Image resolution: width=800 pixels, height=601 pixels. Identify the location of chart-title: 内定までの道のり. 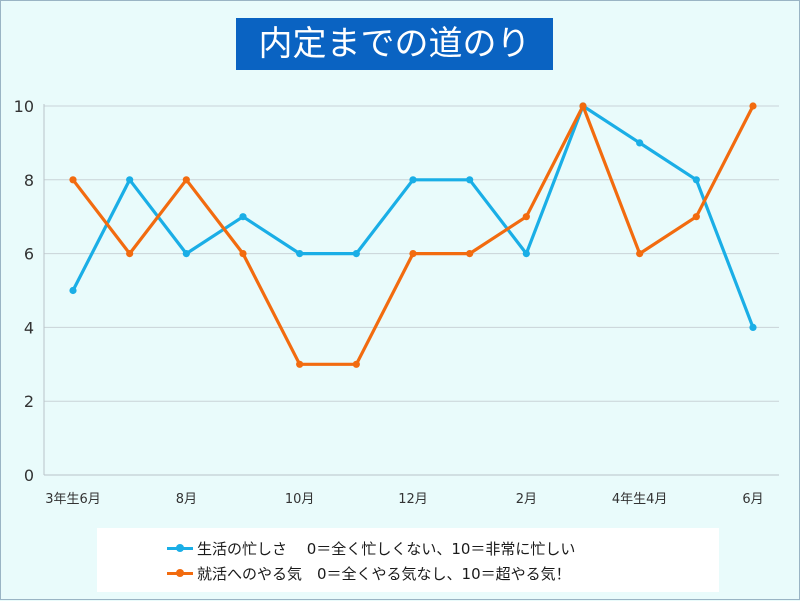
(394, 44).